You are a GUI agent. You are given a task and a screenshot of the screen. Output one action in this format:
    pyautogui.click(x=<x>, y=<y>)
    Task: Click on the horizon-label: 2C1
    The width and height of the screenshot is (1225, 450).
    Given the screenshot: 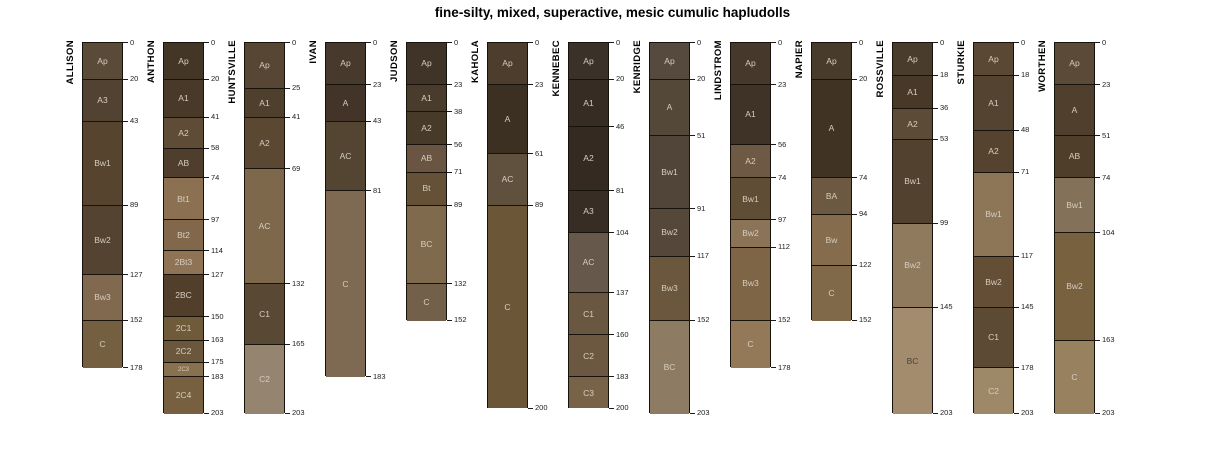 What is the action you would take?
    pyautogui.click(x=183, y=328)
    